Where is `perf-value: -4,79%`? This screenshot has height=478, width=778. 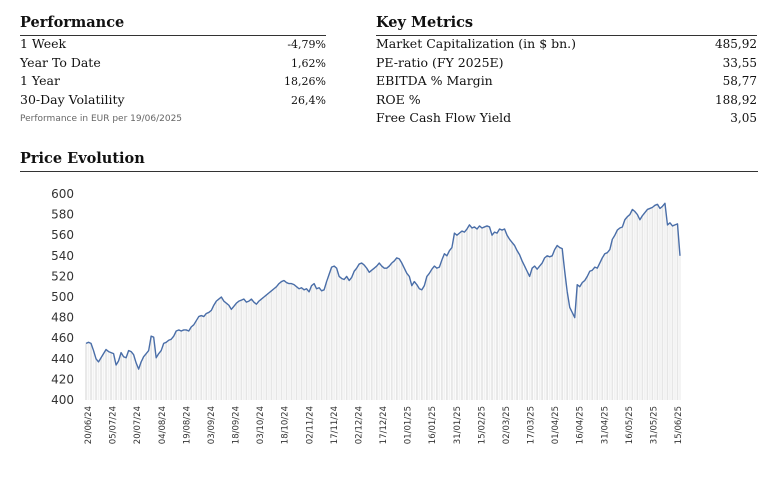 perf-value: -4,79% is located at coordinates (306, 44).